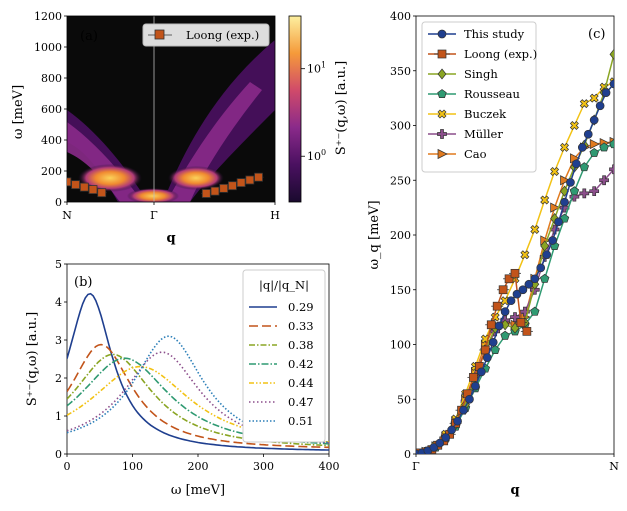  What do you see at coordinates (316, 155) in the screenshot?
I see `colorbar-tick-label: 100` at bounding box center [316, 155].